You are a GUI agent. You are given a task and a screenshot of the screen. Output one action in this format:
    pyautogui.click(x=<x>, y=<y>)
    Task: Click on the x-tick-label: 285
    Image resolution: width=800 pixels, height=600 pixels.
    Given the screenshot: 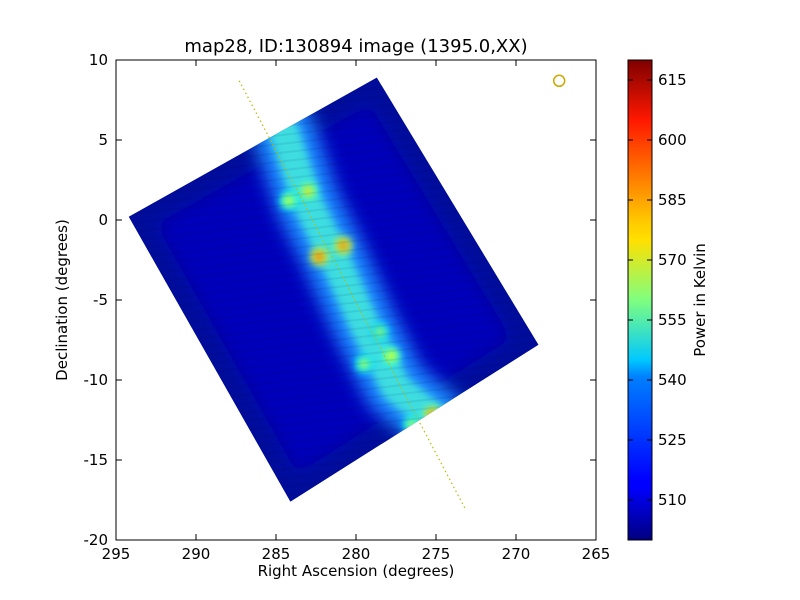 What is the action you would take?
    pyautogui.click(x=276, y=554)
    